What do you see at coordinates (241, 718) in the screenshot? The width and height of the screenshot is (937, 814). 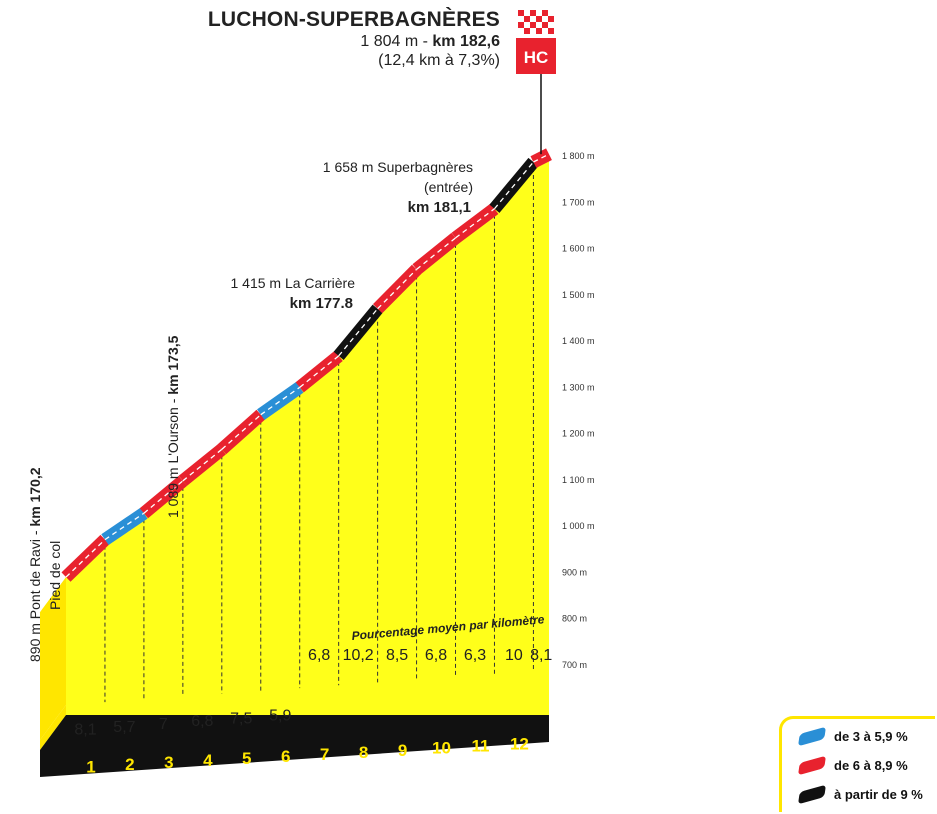 I see `gradient-label: 7,5` at bounding box center [241, 718].